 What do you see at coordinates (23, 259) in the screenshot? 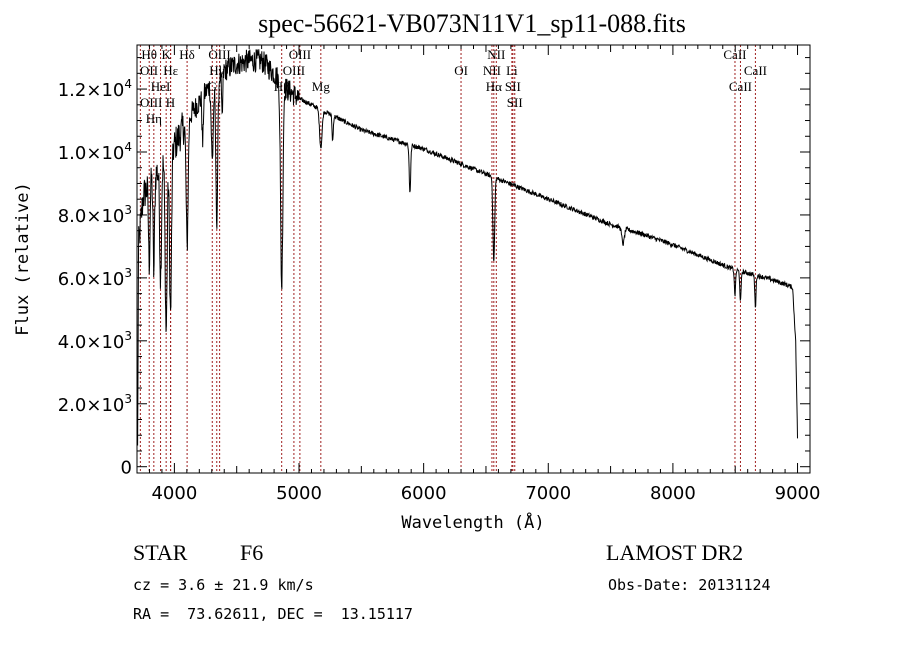
I see `y-axis-label: Flux (relative)` at bounding box center [23, 259].